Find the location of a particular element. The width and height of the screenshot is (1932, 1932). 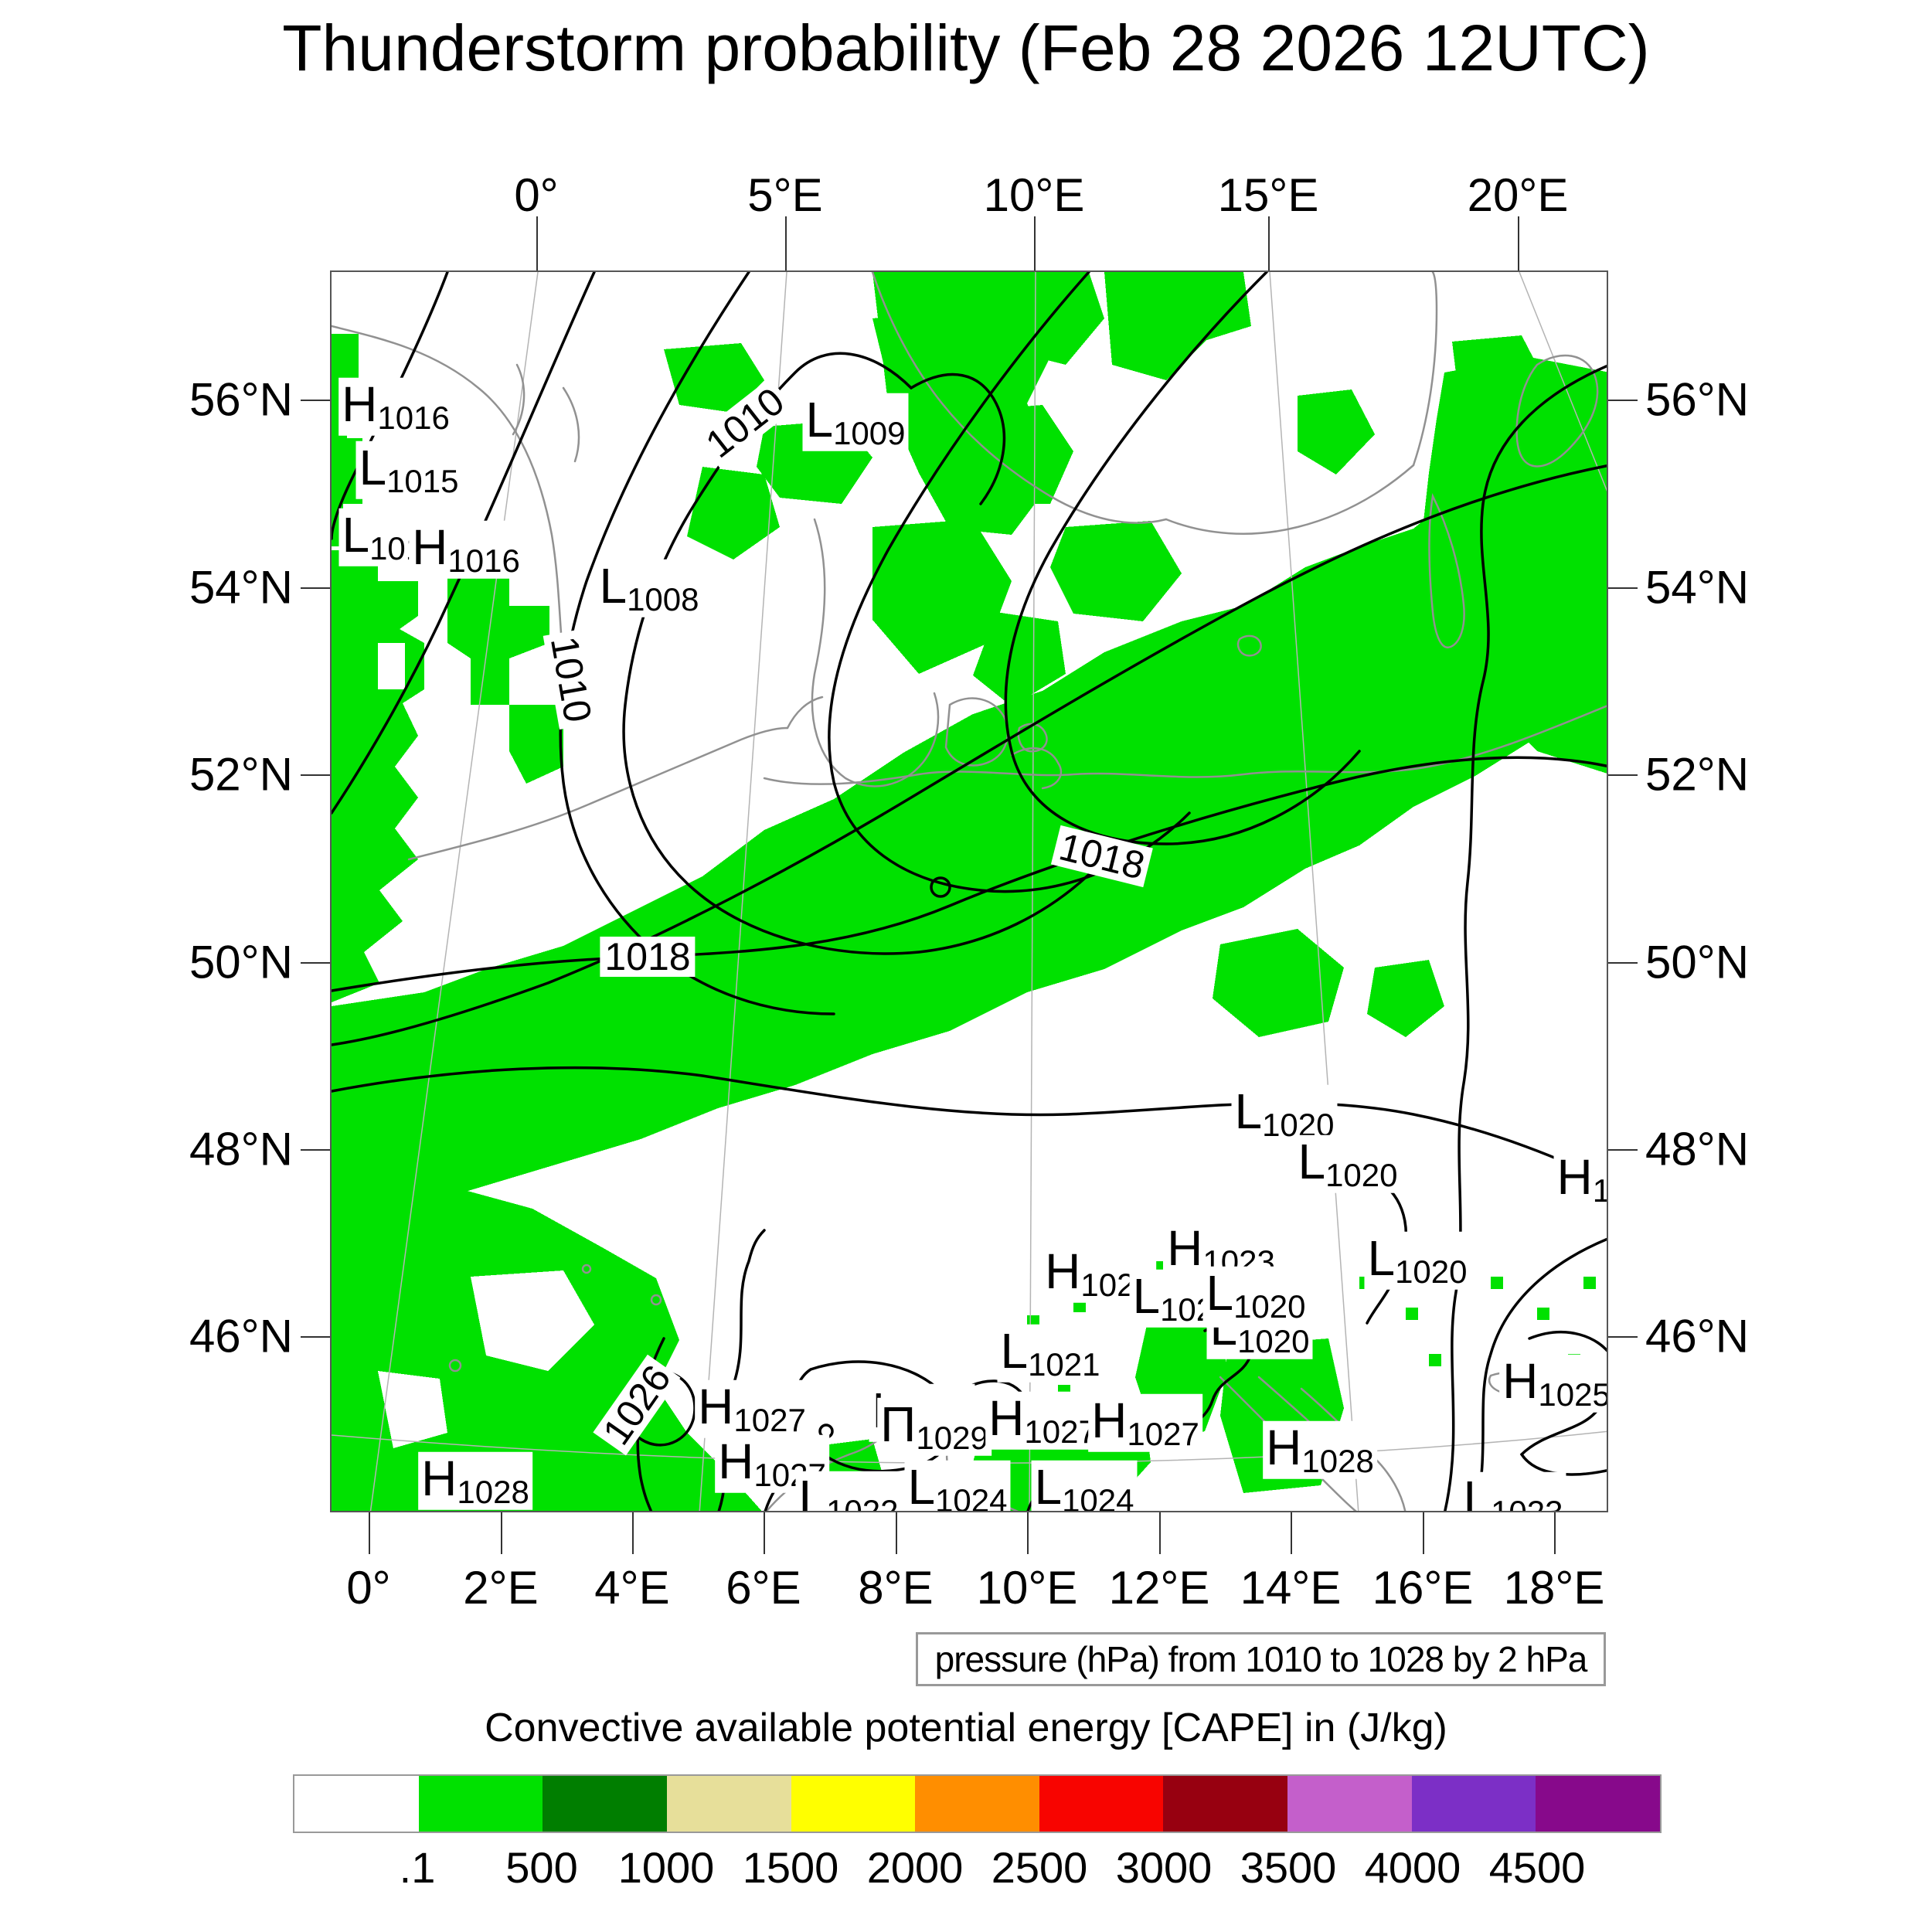

isobar-value-label: 1018 is located at coordinates (648, 957).